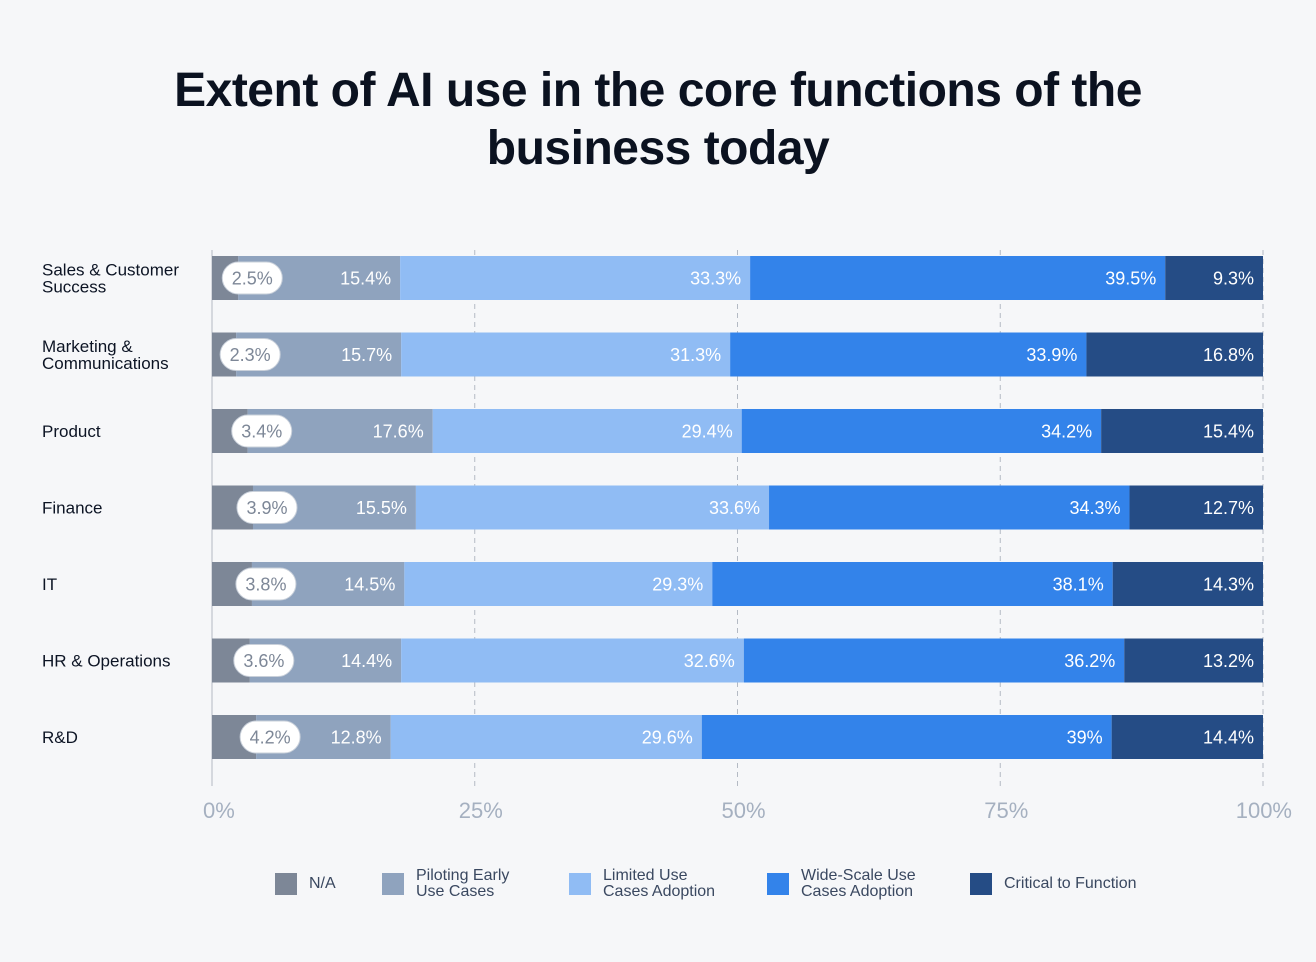 This screenshot has height=962, width=1316. What do you see at coordinates (322, 883) in the screenshot?
I see `legend-label: N/A` at bounding box center [322, 883].